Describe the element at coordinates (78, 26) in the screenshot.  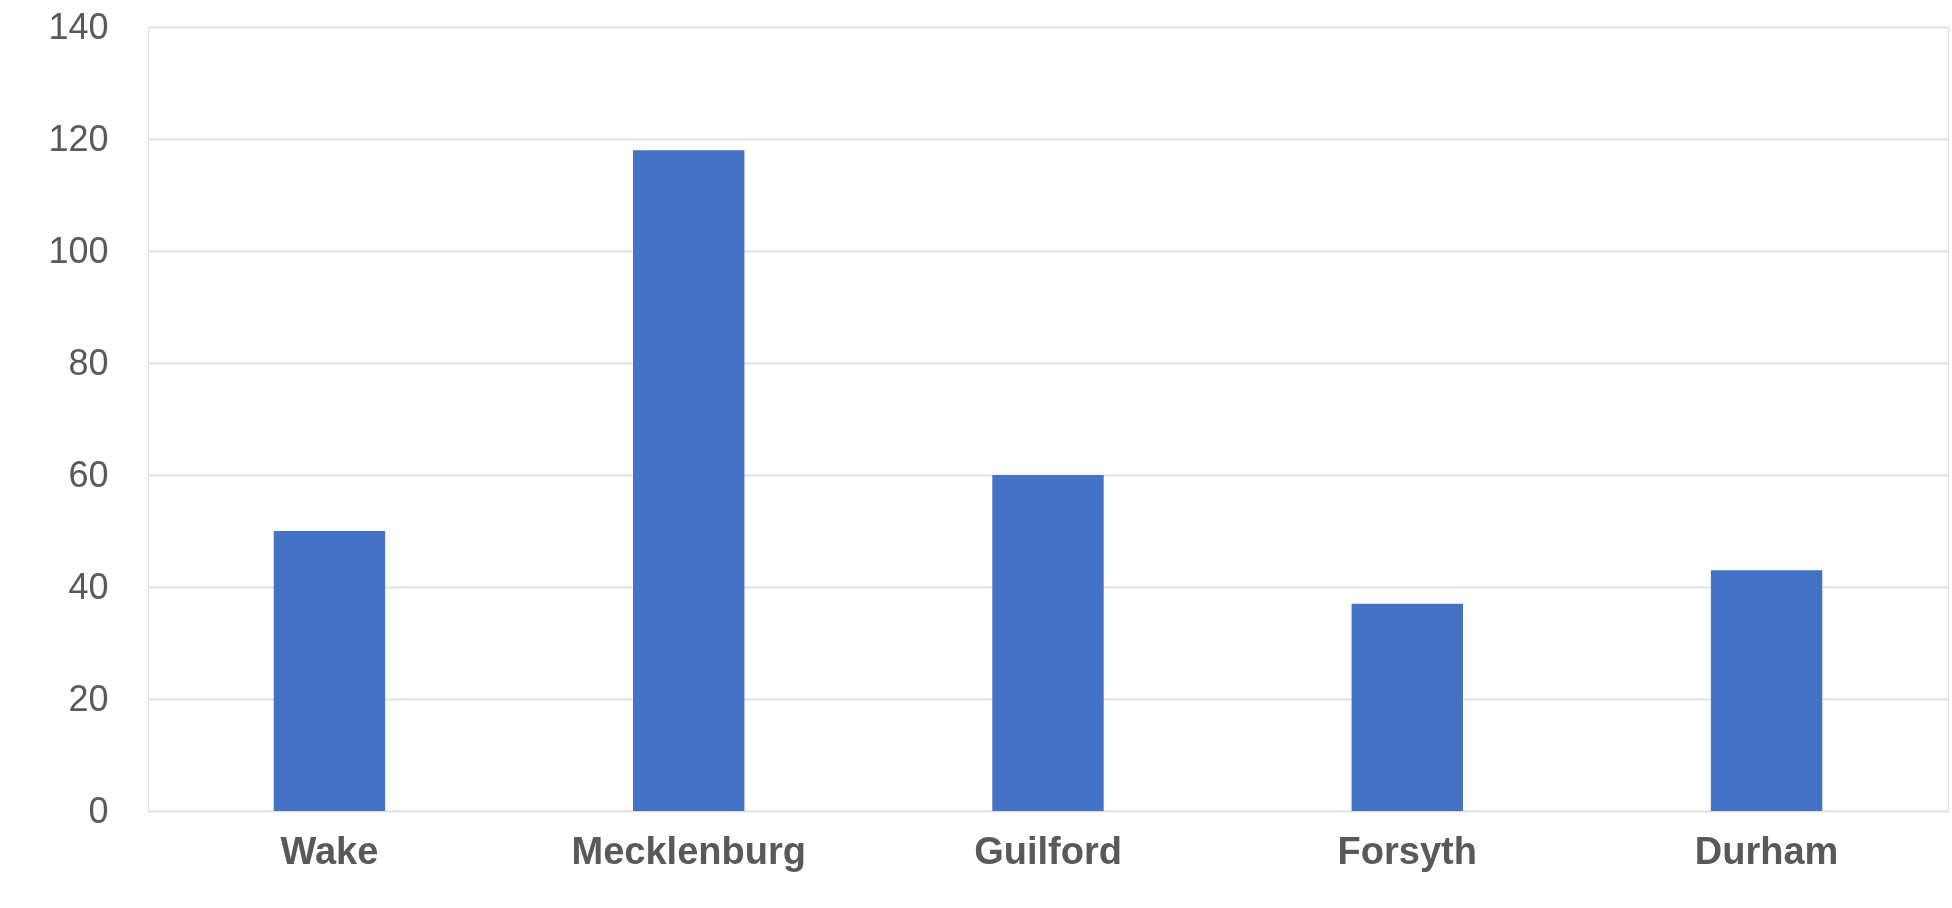
I see `y-tick-label: 140` at that location.